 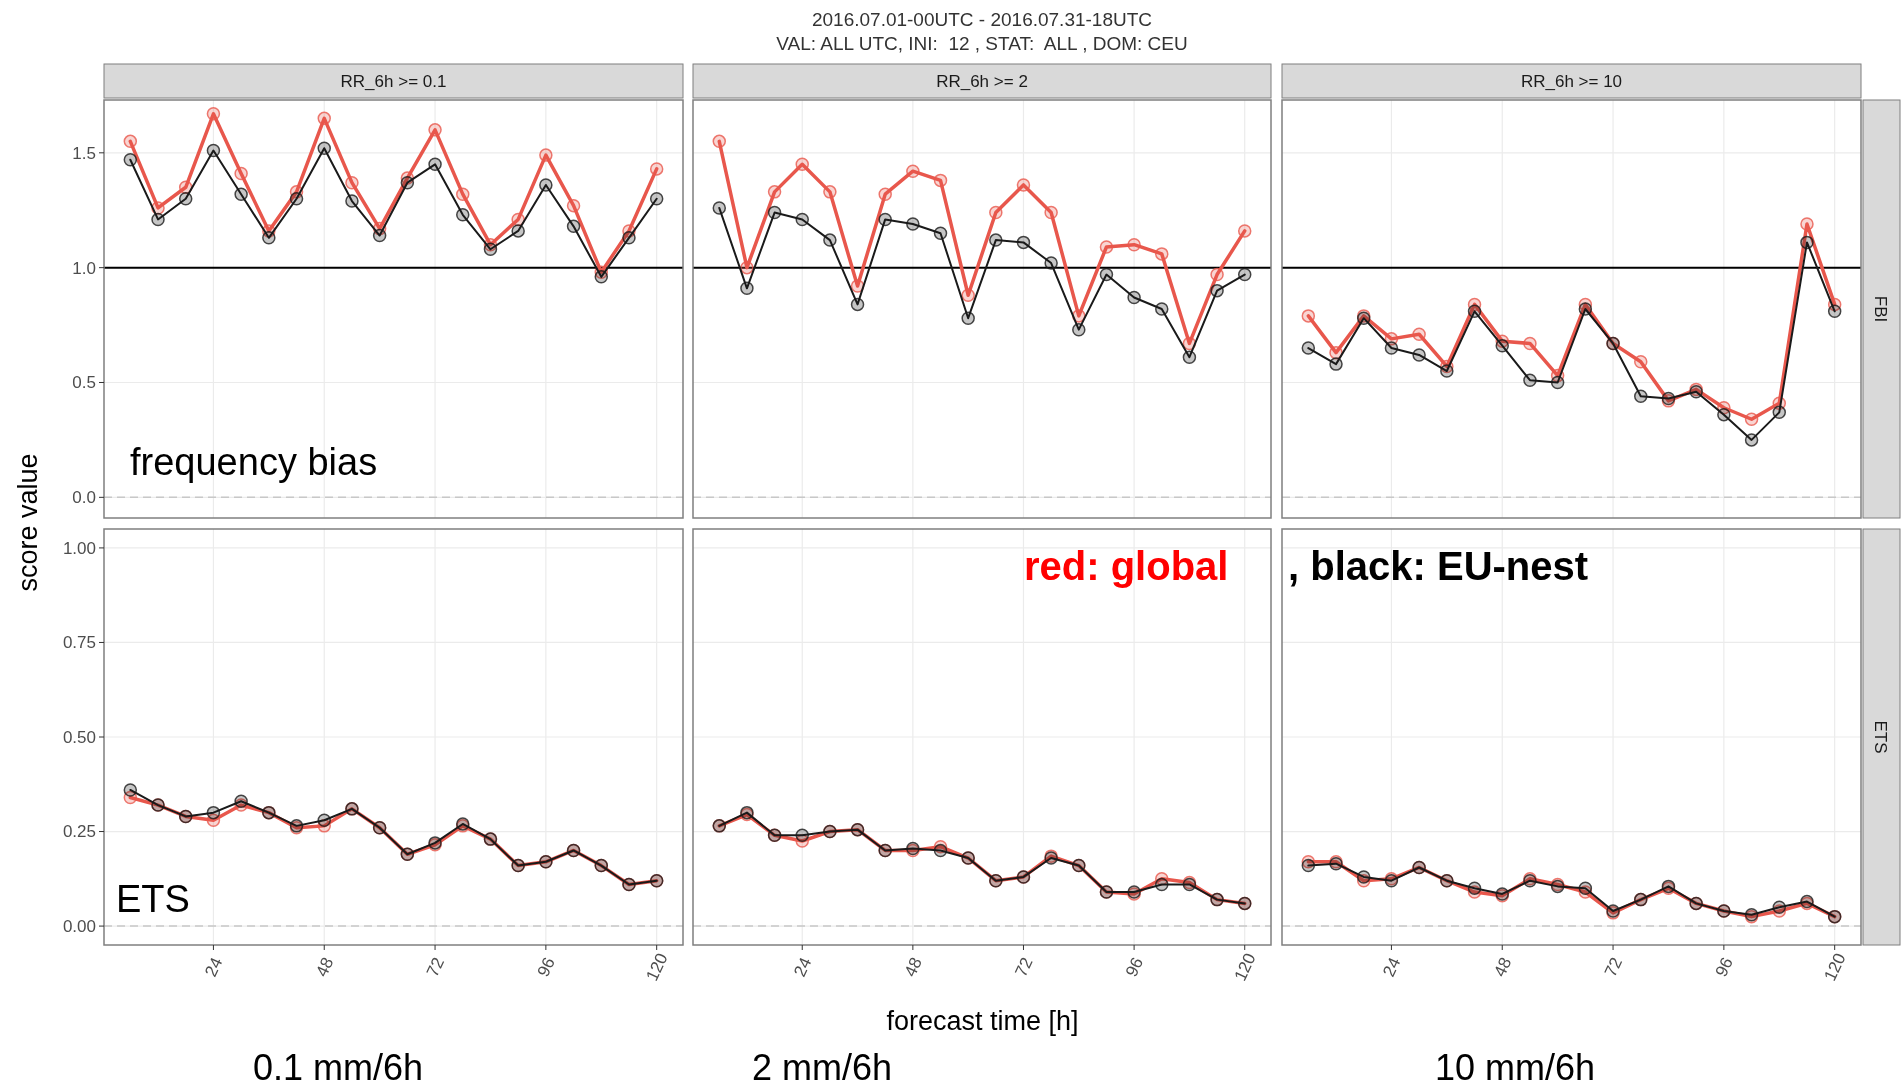 I want to click on text: VAL: ALL UTC, INI: 12 , STAT: ALL , DOM: CEU, so click(x=982, y=43).